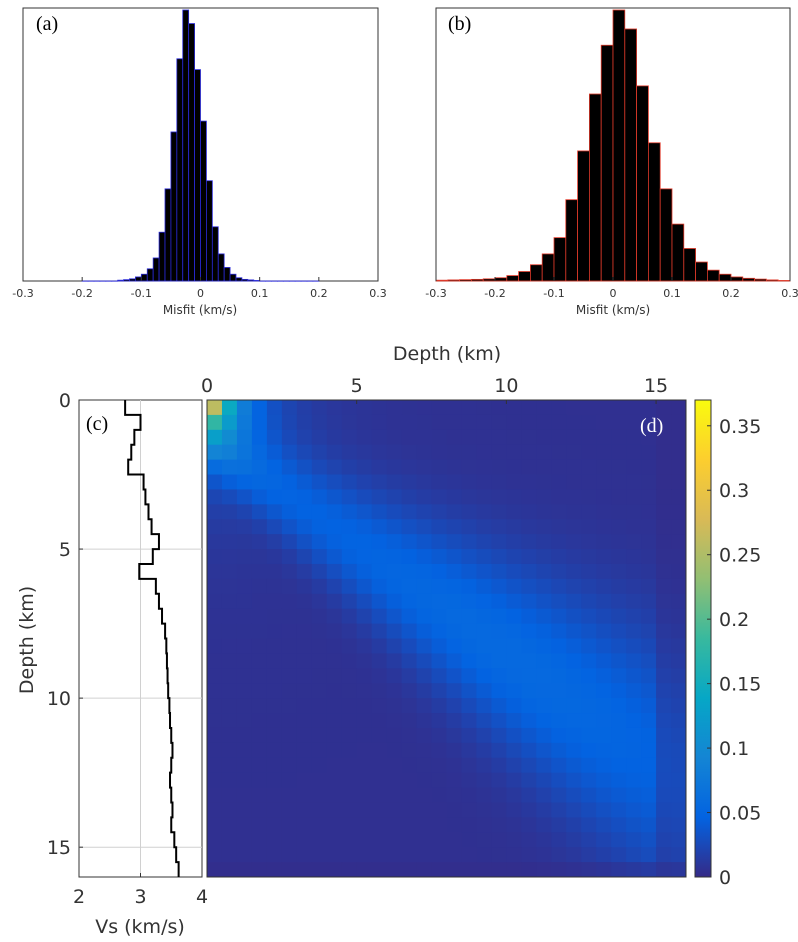  What do you see at coordinates (65, 550) in the screenshot?
I see `y-tick-label: 5` at bounding box center [65, 550].